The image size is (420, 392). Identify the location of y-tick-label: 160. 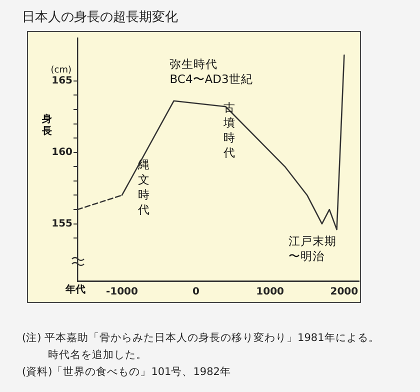
(62, 152).